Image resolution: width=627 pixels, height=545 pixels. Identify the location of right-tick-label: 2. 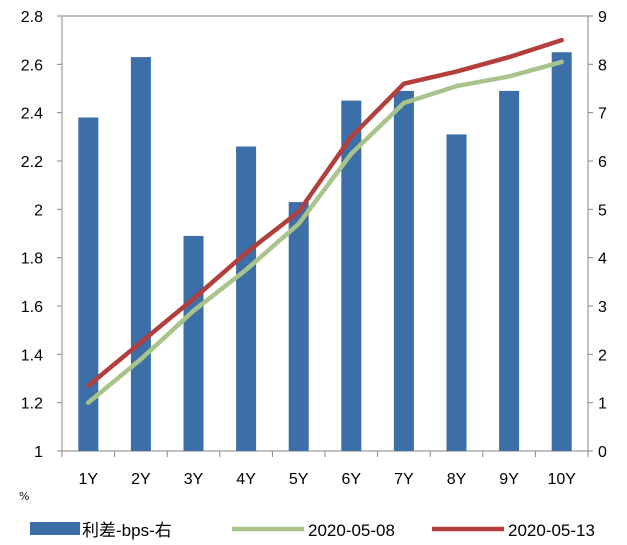
(602, 355).